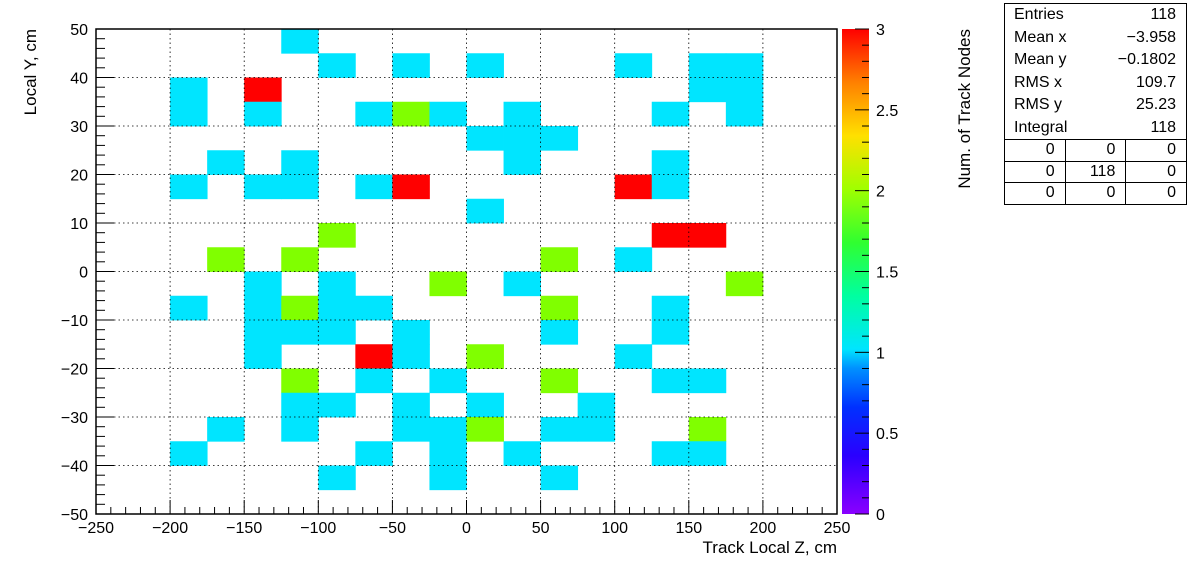 Image resolution: width=1196 pixels, height=572 pixels. I want to click on x-tick-label: −150, so click(244, 528).